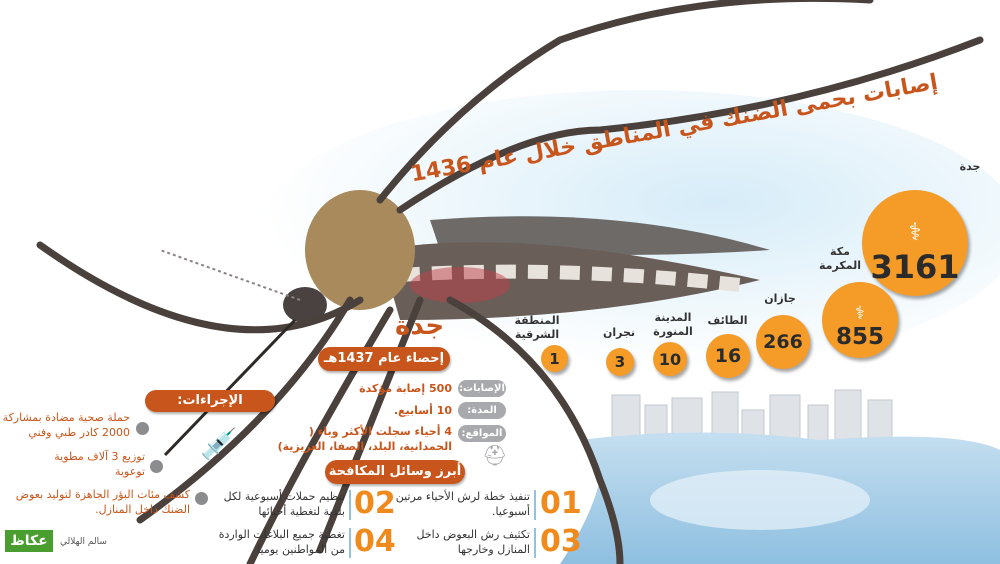 The height and width of the screenshot is (564, 1000). What do you see at coordinates (395, 481) in the screenshot?
I see `measures-title: أبرز وسائل المكافحة :` at bounding box center [395, 481].